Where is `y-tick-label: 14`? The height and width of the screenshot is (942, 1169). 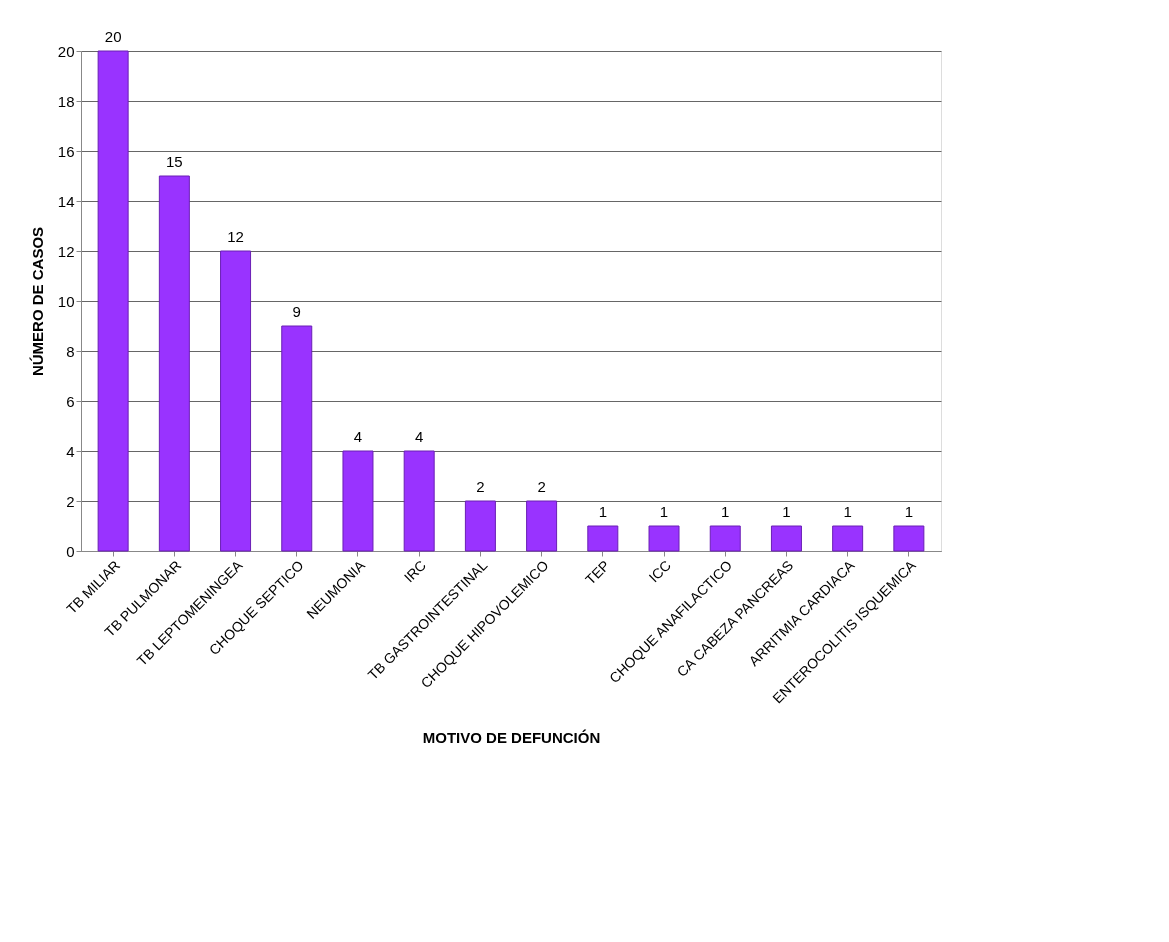 y-tick-label: 14 is located at coordinates (66, 201).